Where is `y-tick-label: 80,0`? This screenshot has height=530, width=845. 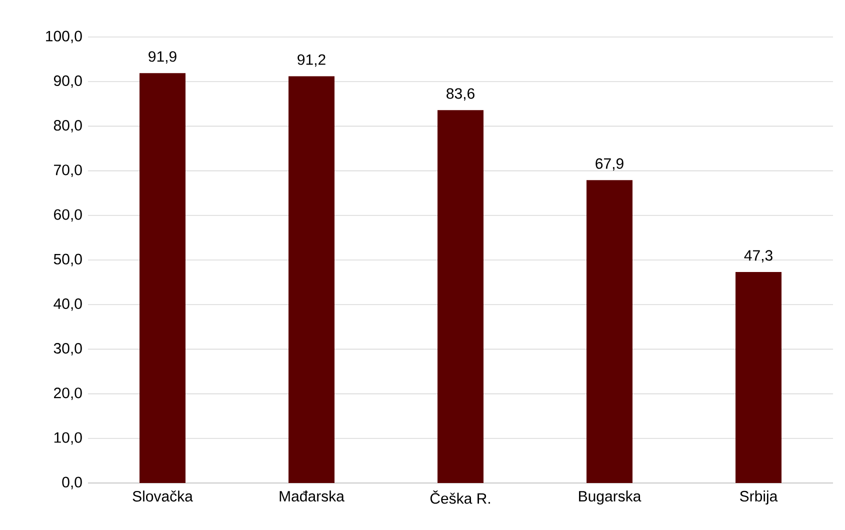 y-tick-label: 80,0 is located at coordinates (68, 126).